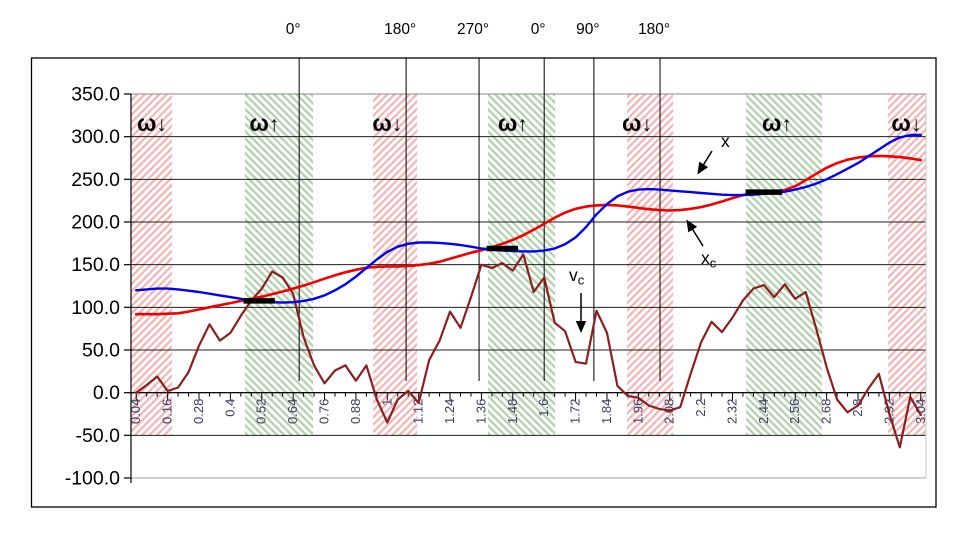 This screenshot has height=542, width=965. What do you see at coordinates (857, 408) in the screenshot?
I see `x-tick-label: 2.8` at bounding box center [857, 408].